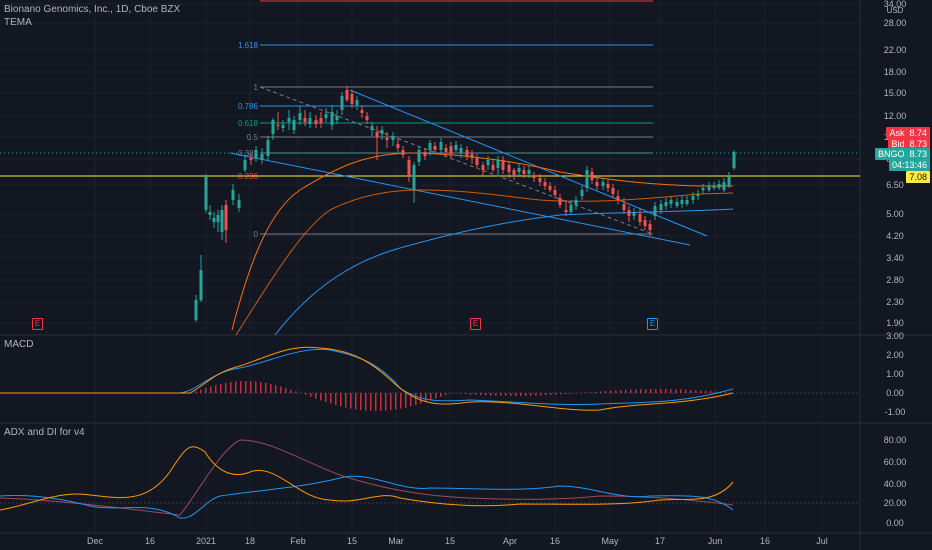  Describe the element at coordinates (248, 123) in the screenshot. I see `fib-level-label: 0.618` at that location.